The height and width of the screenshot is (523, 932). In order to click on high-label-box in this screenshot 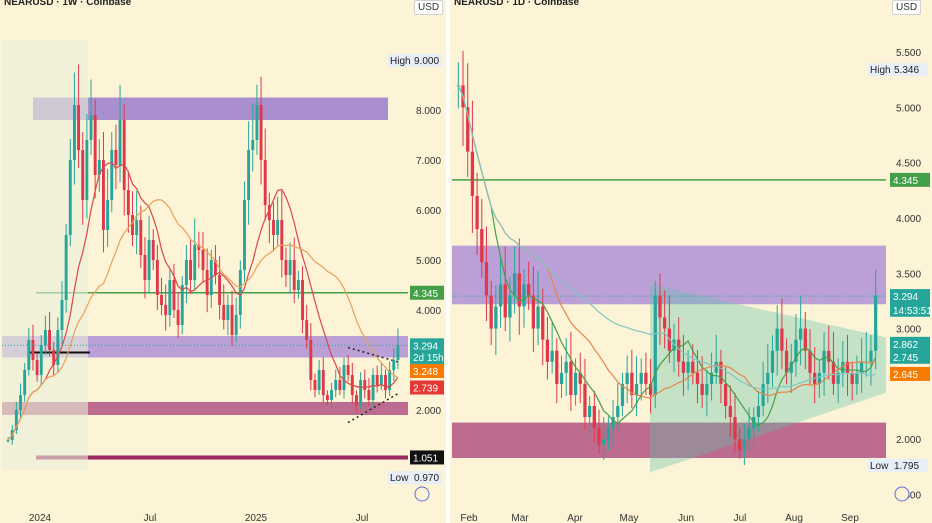, I will do `click(415, 60)`.